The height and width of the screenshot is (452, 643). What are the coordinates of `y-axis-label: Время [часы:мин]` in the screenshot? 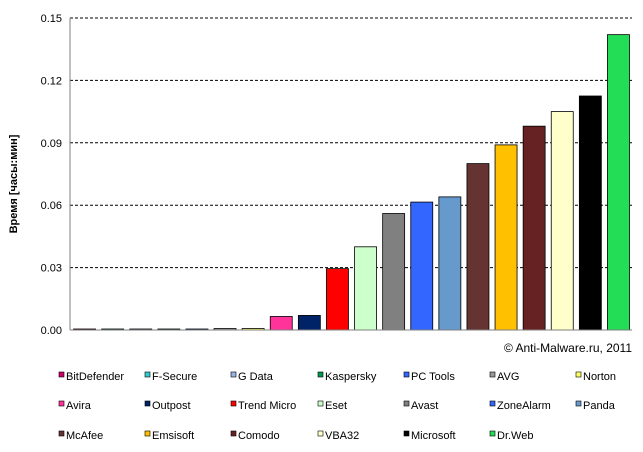 It's located at (14, 183).